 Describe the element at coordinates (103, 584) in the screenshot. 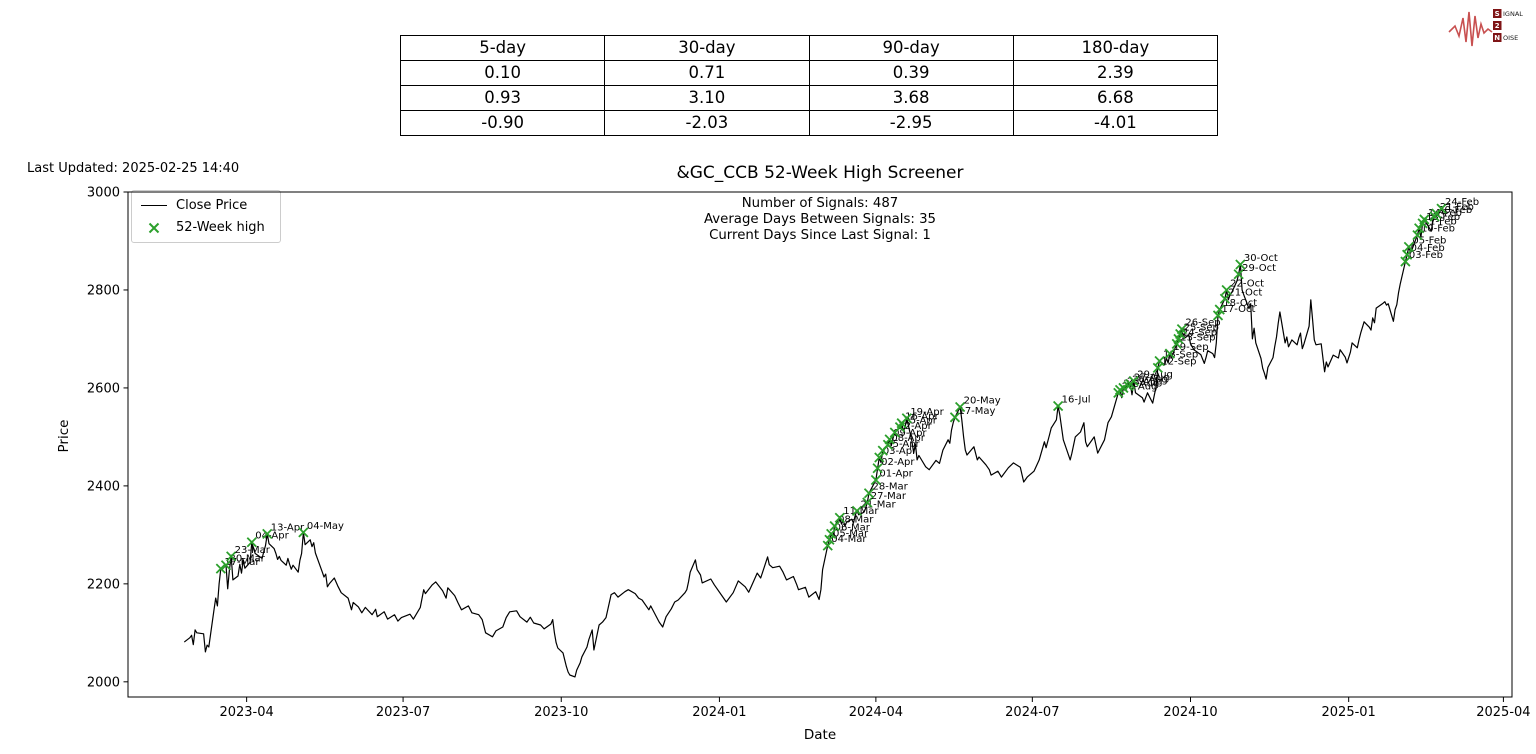

I see `y-tick-label: 2200` at that location.